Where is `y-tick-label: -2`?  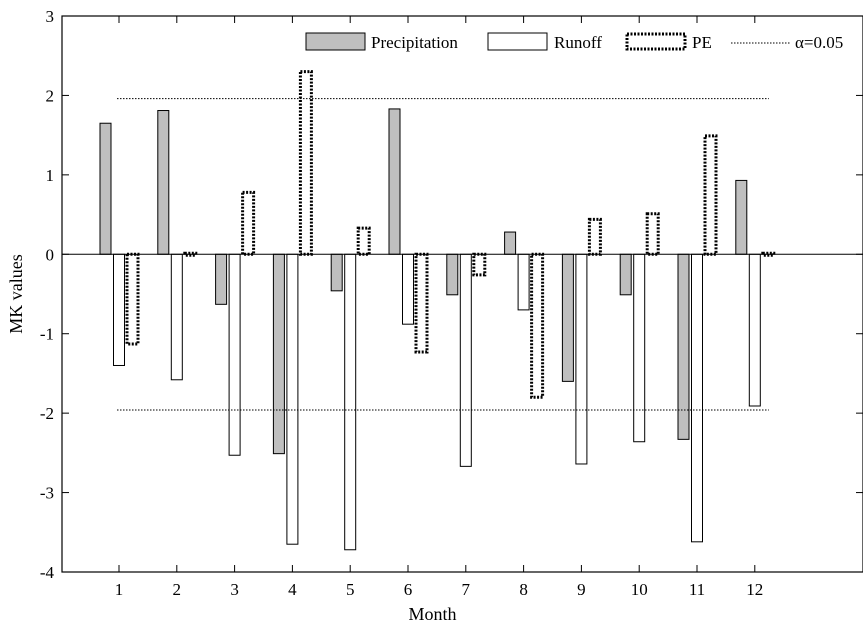 y-tick-label: -2 is located at coordinates (47, 413).